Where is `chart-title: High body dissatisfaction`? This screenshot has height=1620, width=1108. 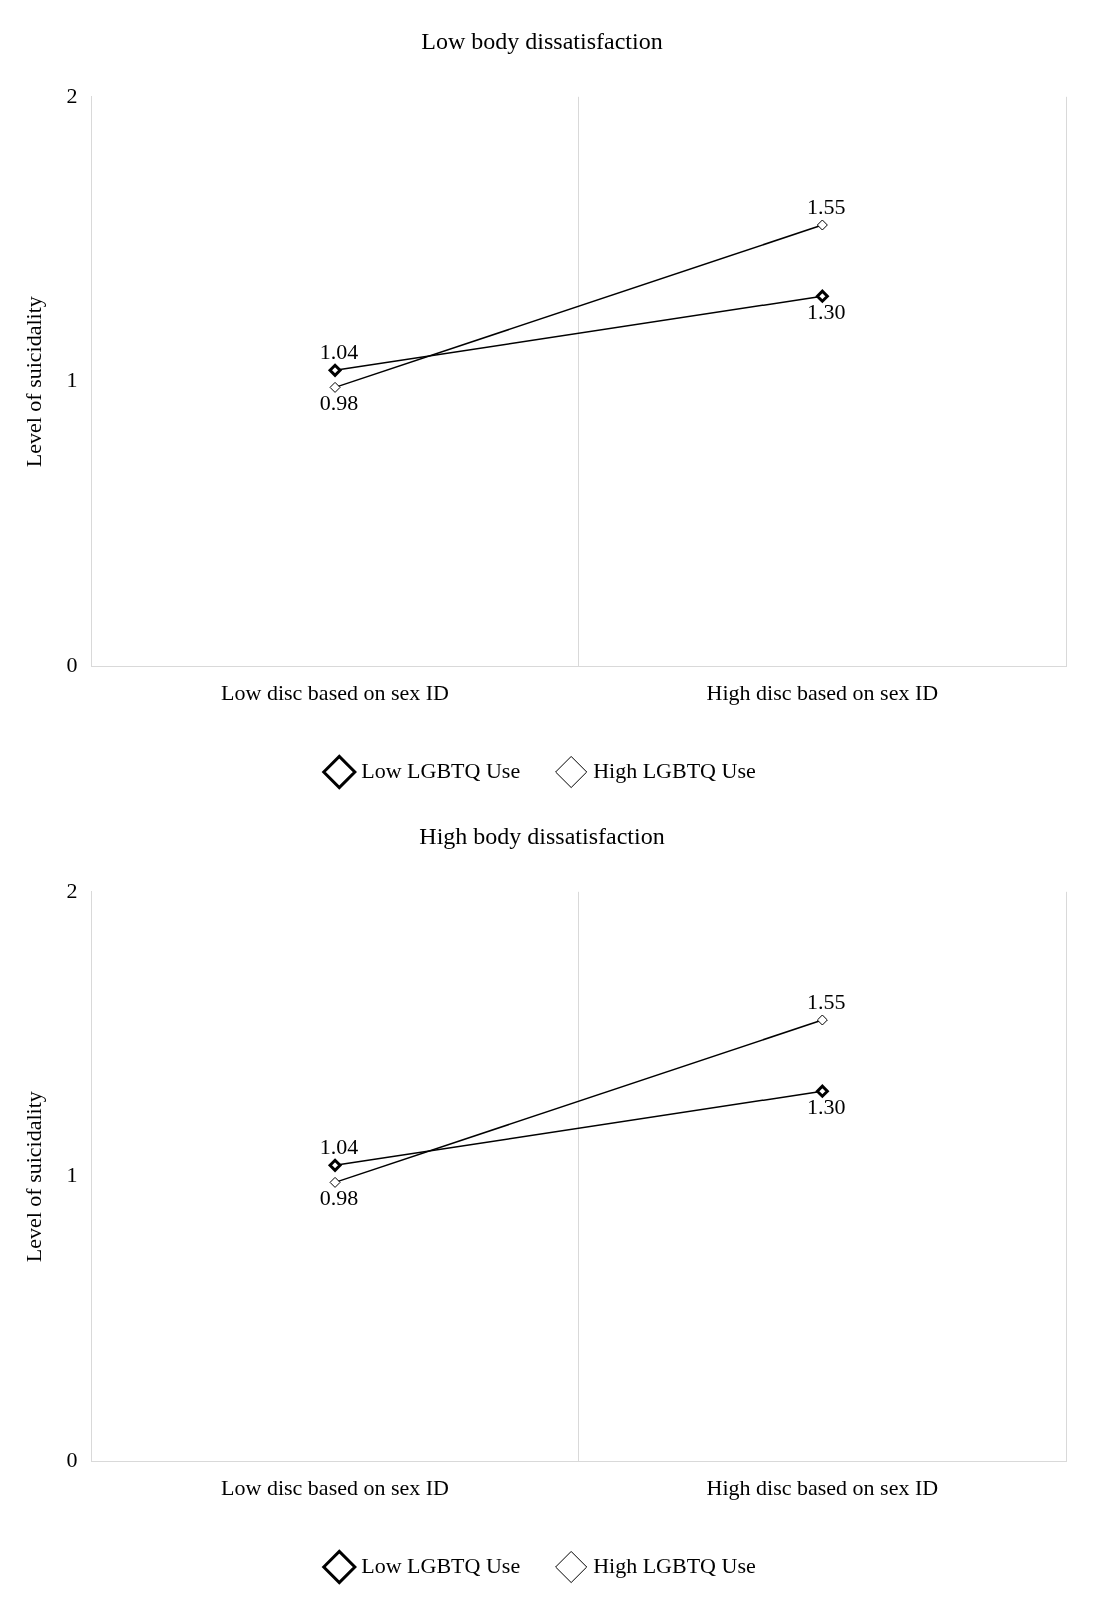 chart-title: High body dissatisfaction is located at coordinates (542, 835).